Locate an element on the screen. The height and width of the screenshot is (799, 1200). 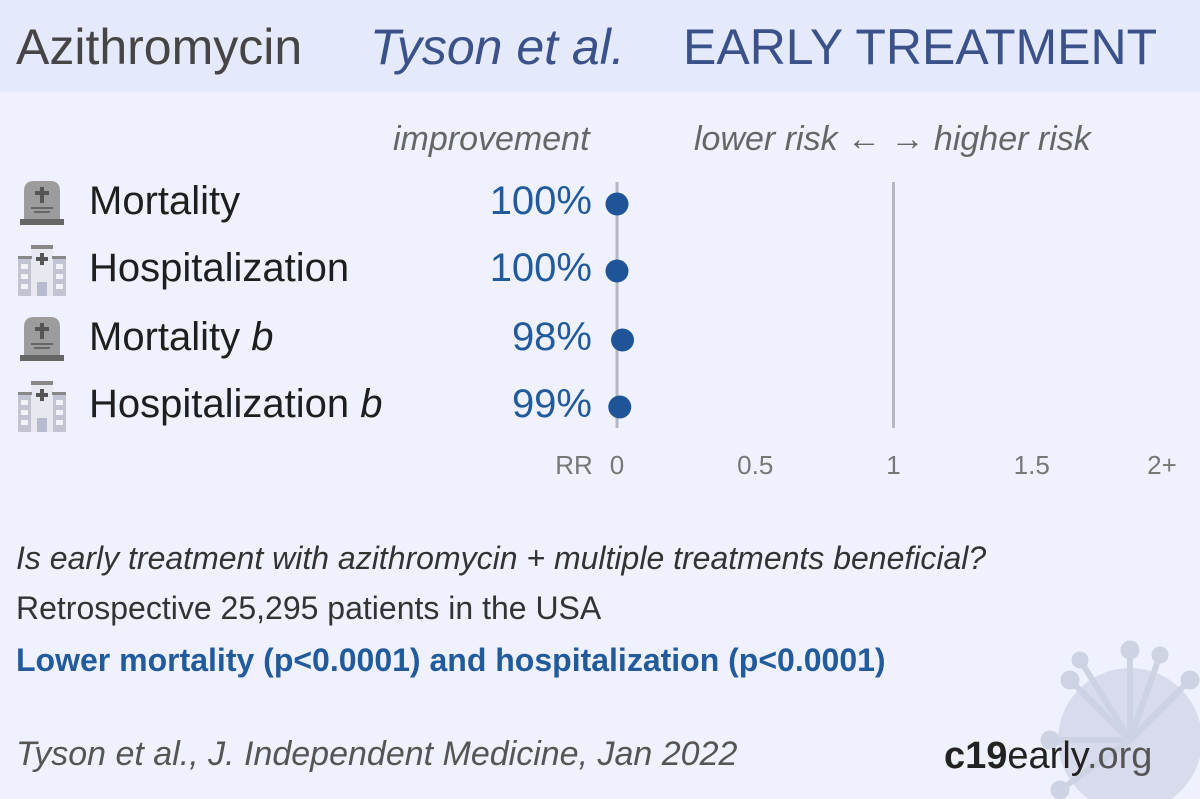
forest-plot is located at coordinates (750, 305).